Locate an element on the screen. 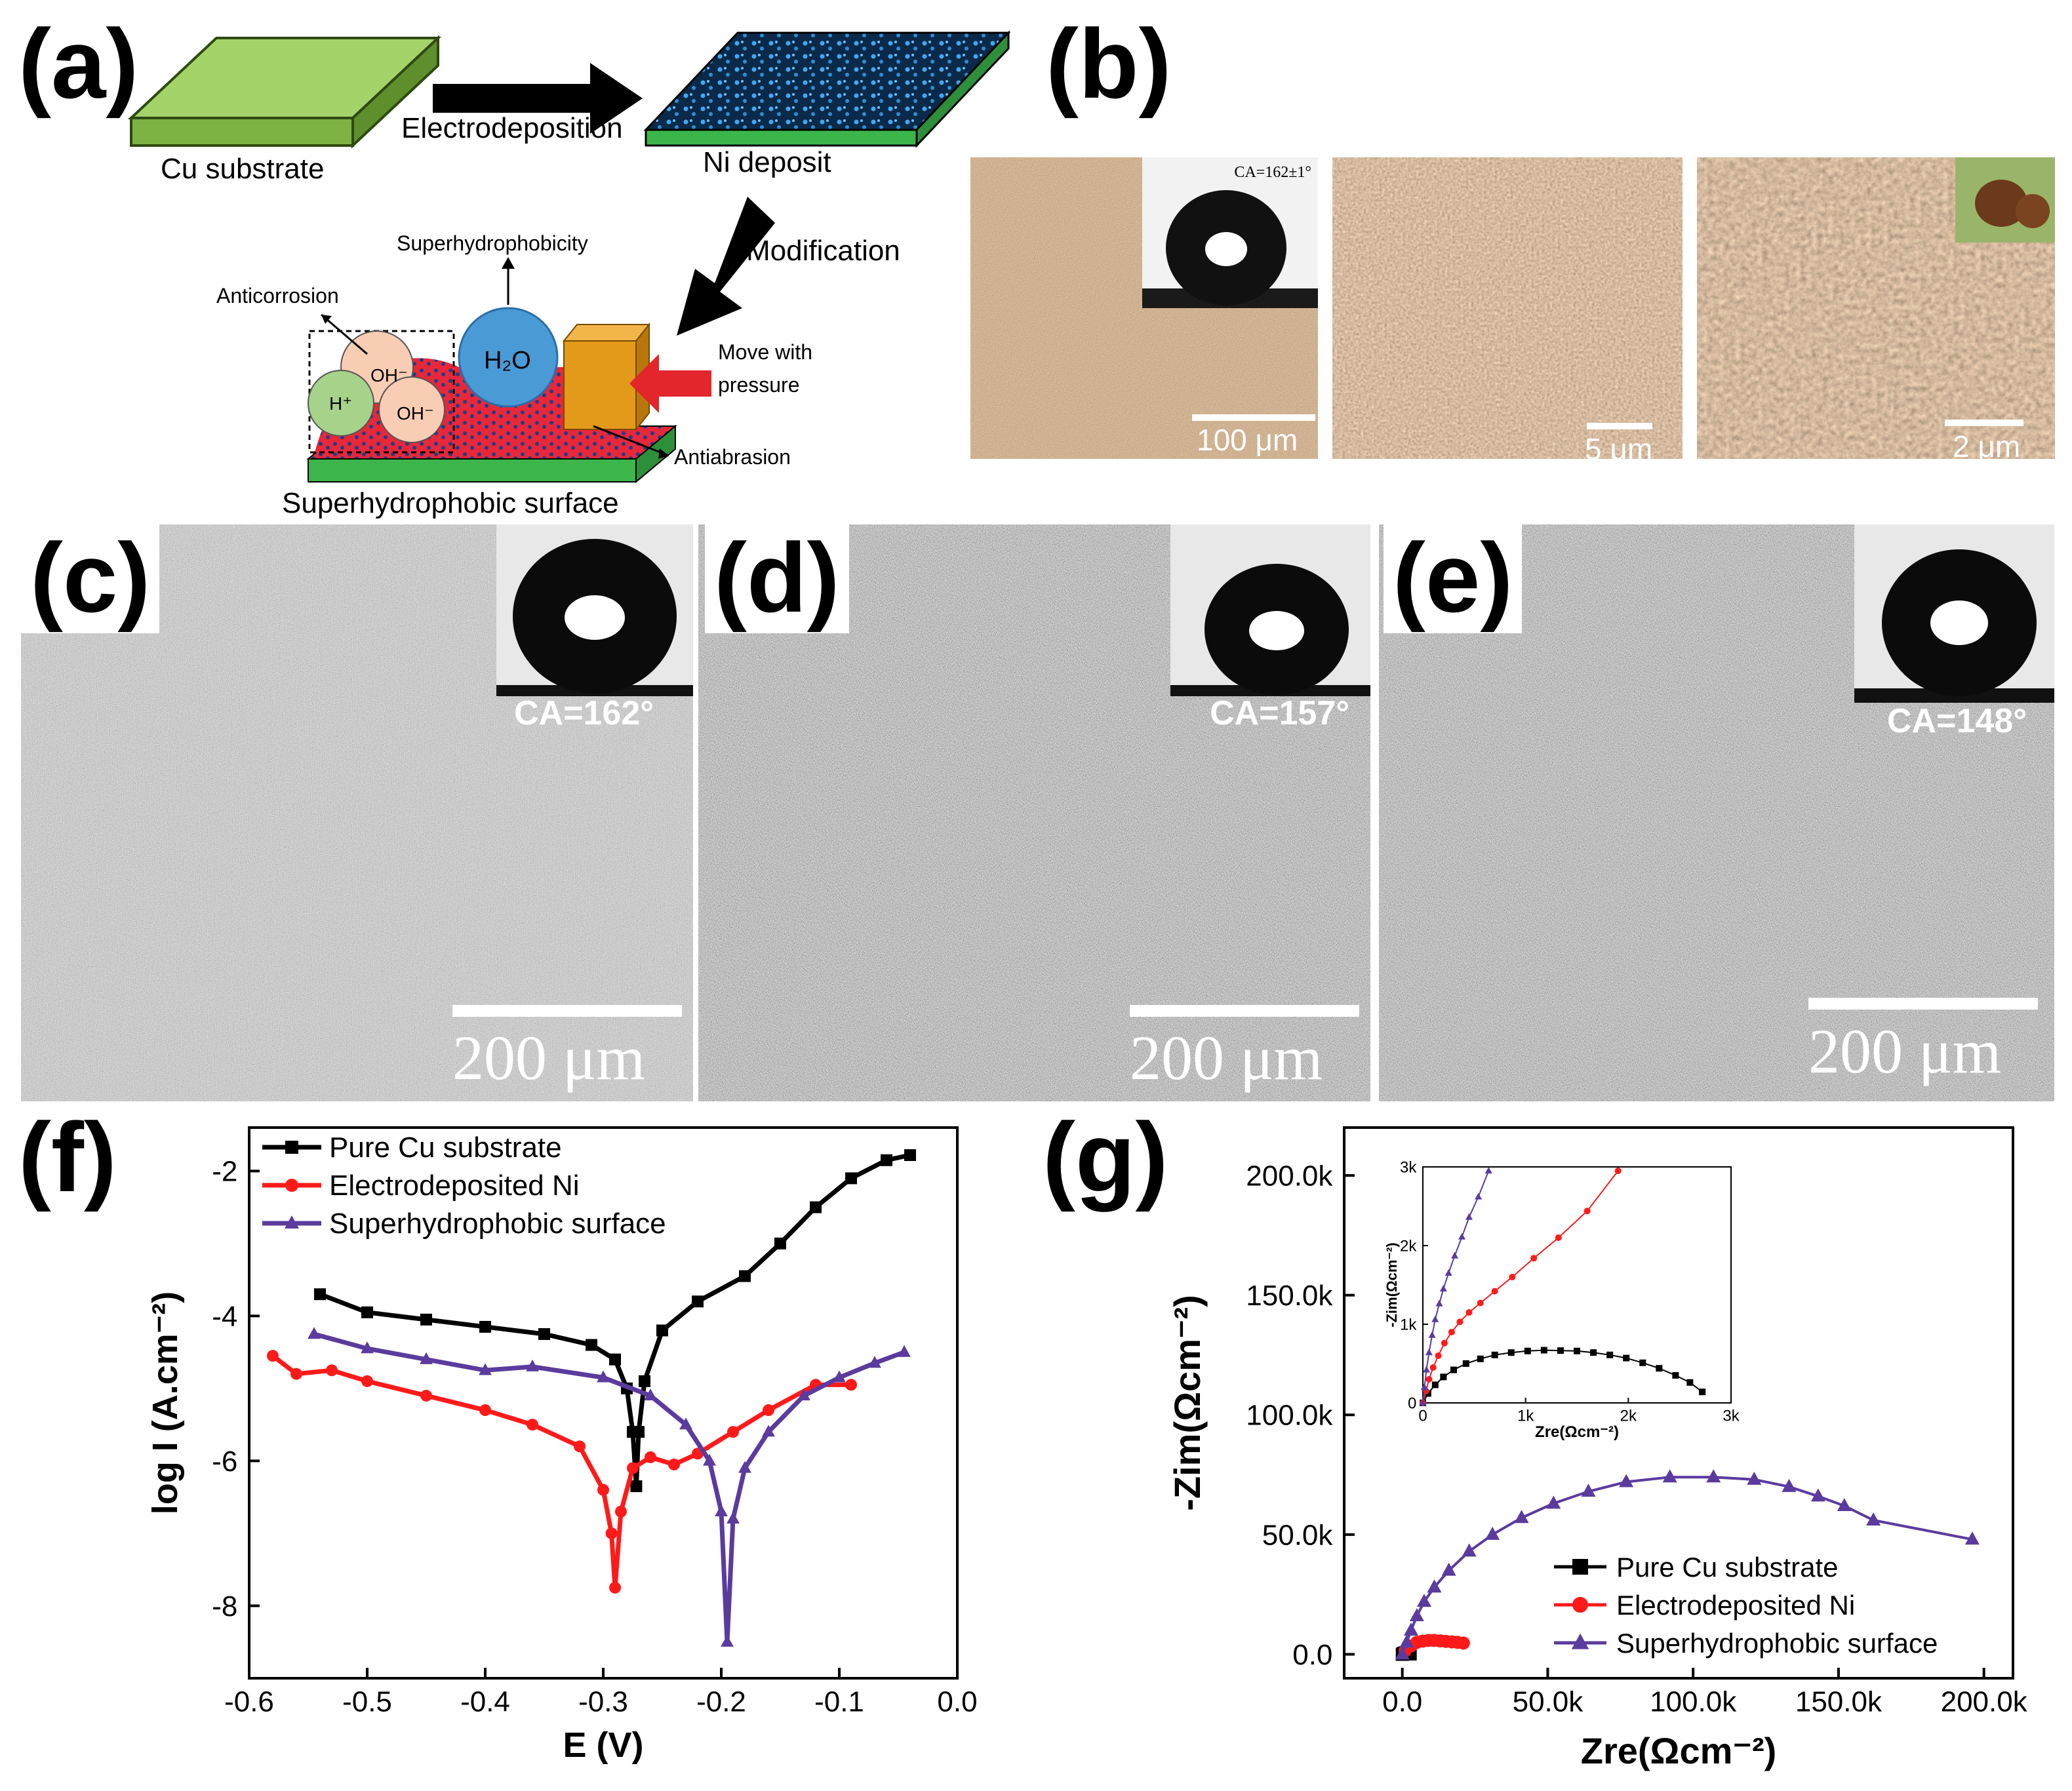 This screenshot has height=1791, width=2072. g-x-tick-label: 0.0 is located at coordinates (1402, 1702).